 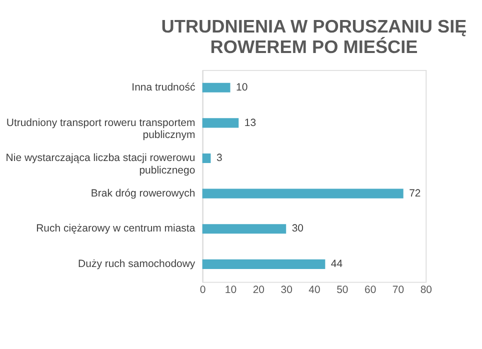 What do you see at coordinates (203, 290) in the screenshot?
I see `x-tick-label: 0` at bounding box center [203, 290].